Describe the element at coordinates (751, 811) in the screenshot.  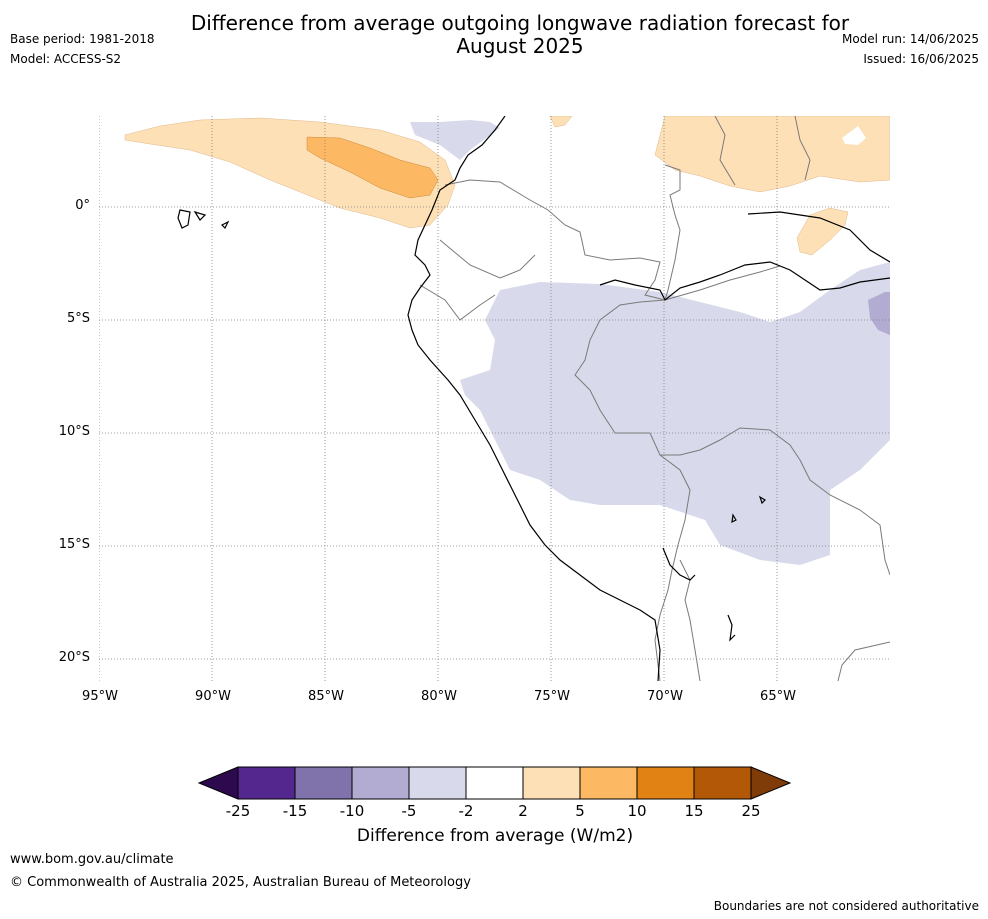
I see `colorbar-tick: 25` at that location.